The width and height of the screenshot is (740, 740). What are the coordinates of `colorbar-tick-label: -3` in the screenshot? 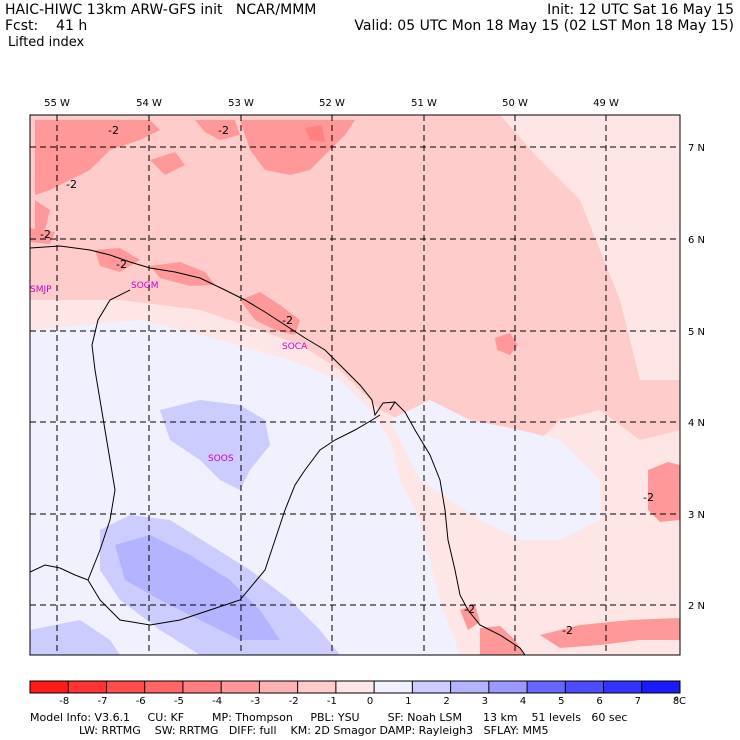 It's located at (255, 701).